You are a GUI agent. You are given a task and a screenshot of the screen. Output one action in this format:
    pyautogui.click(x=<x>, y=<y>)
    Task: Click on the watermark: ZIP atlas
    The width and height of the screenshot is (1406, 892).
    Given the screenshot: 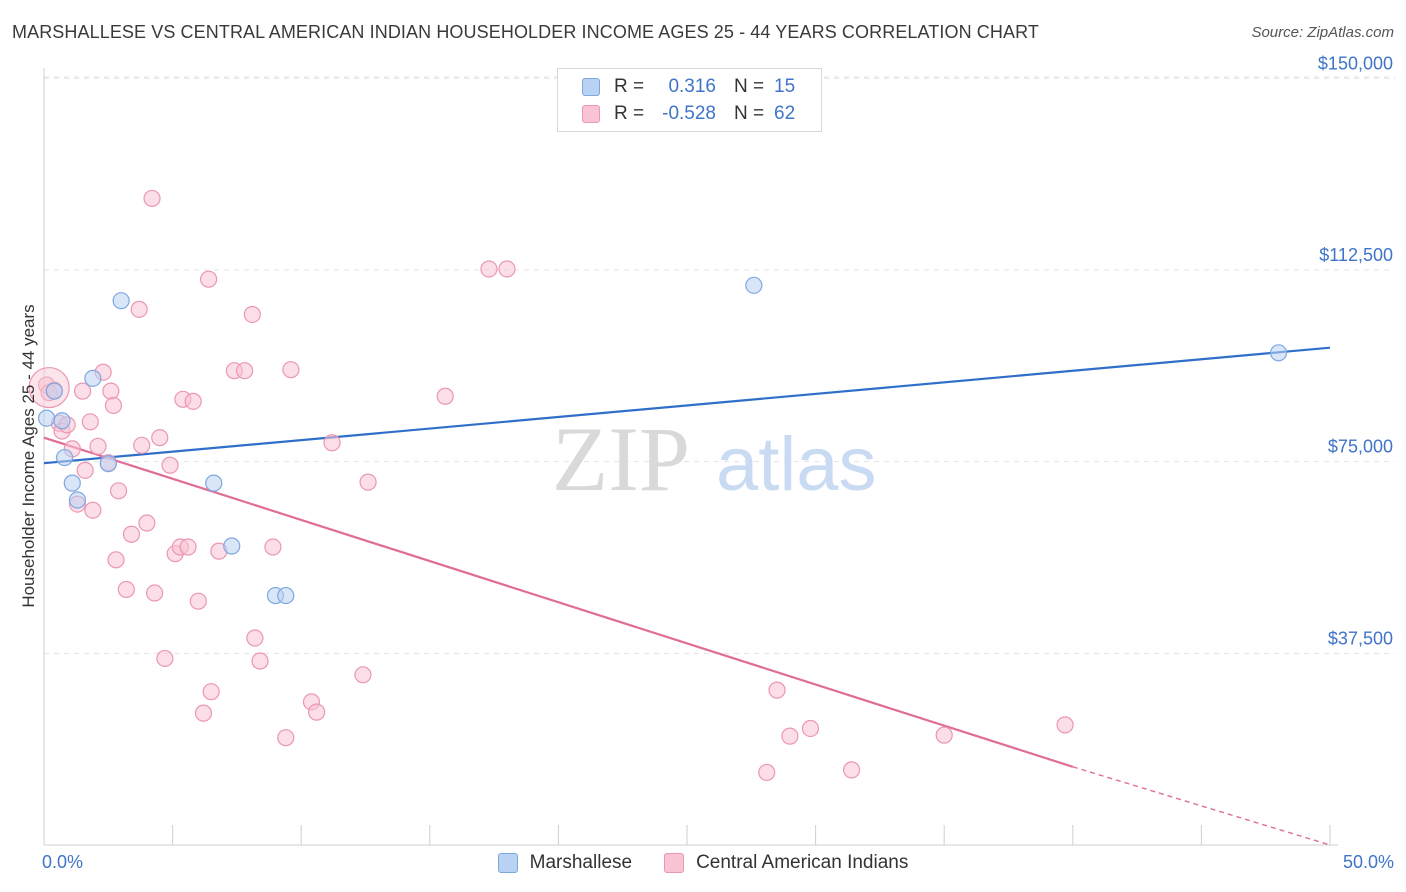 What is the action you would take?
    pyautogui.click(x=714, y=459)
    